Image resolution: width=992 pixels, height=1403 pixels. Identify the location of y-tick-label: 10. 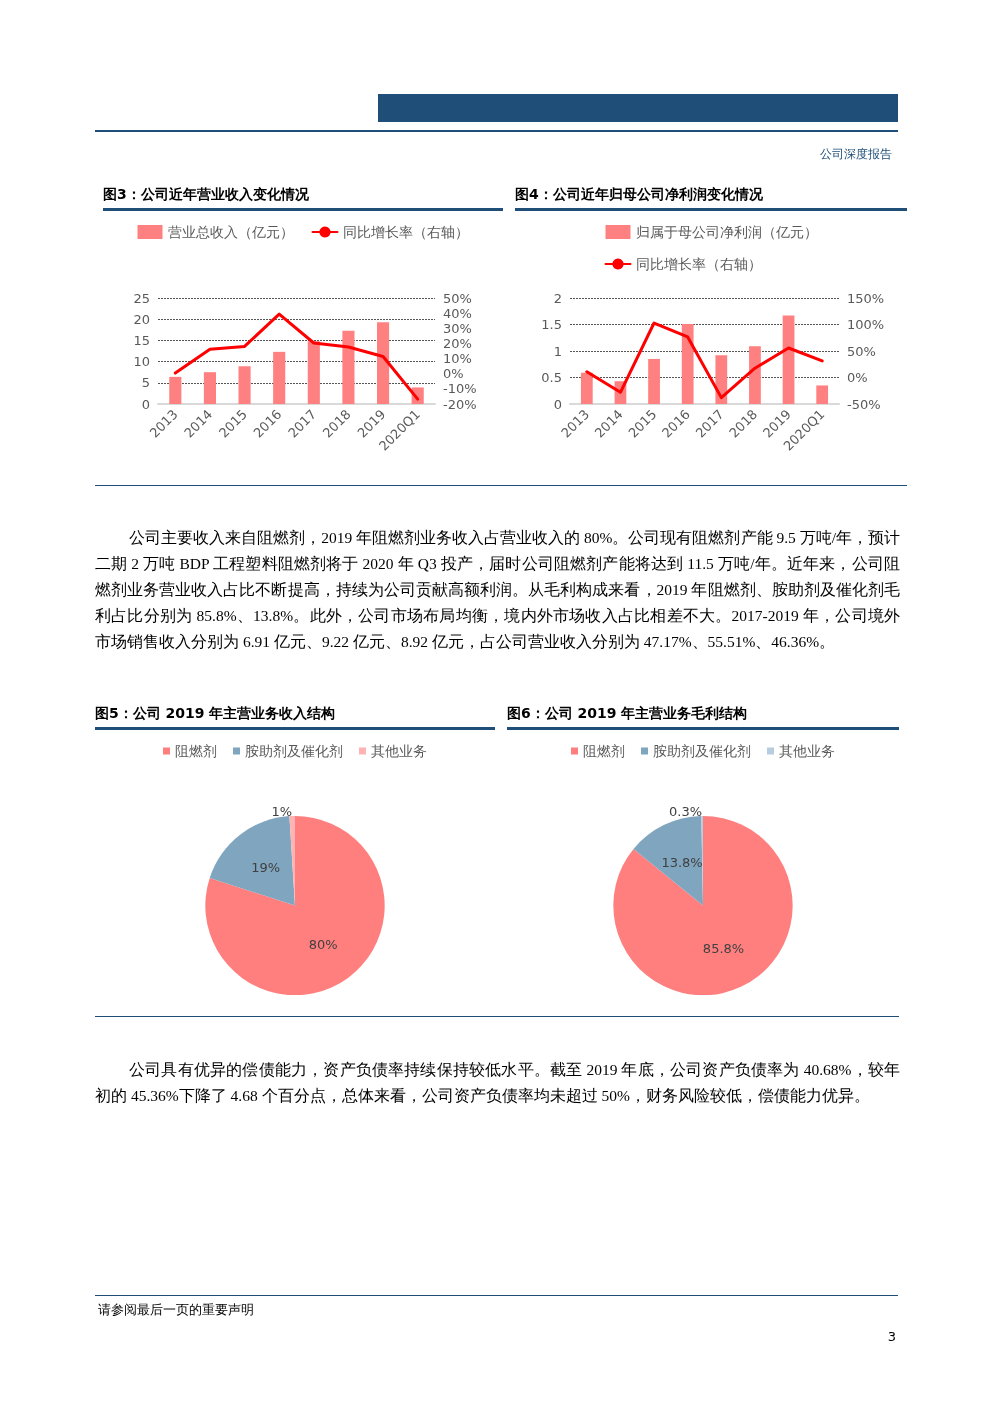
(141, 362).